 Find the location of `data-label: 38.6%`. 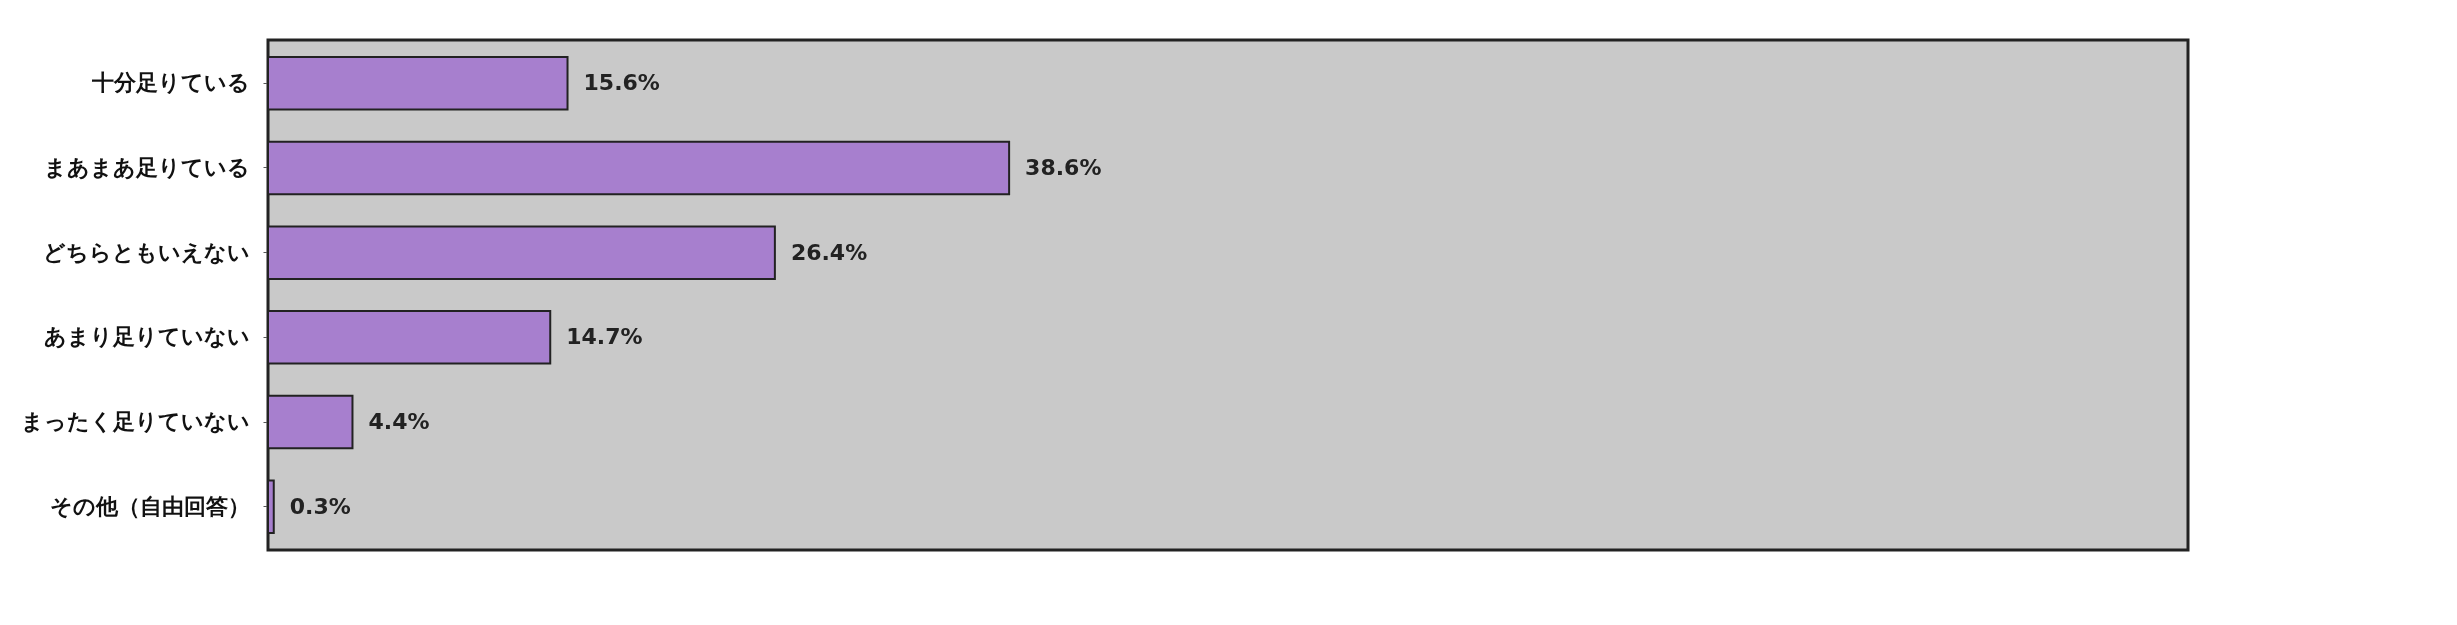

data-label: 38.6% is located at coordinates (1063, 167).